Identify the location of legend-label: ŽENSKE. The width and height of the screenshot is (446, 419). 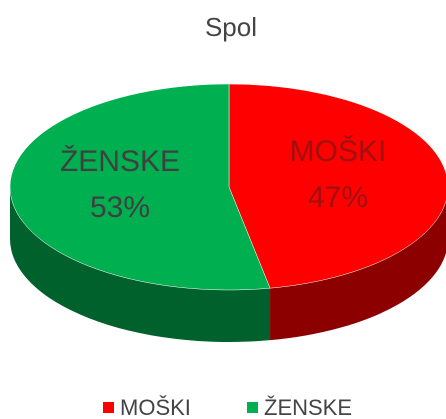
(308, 407).